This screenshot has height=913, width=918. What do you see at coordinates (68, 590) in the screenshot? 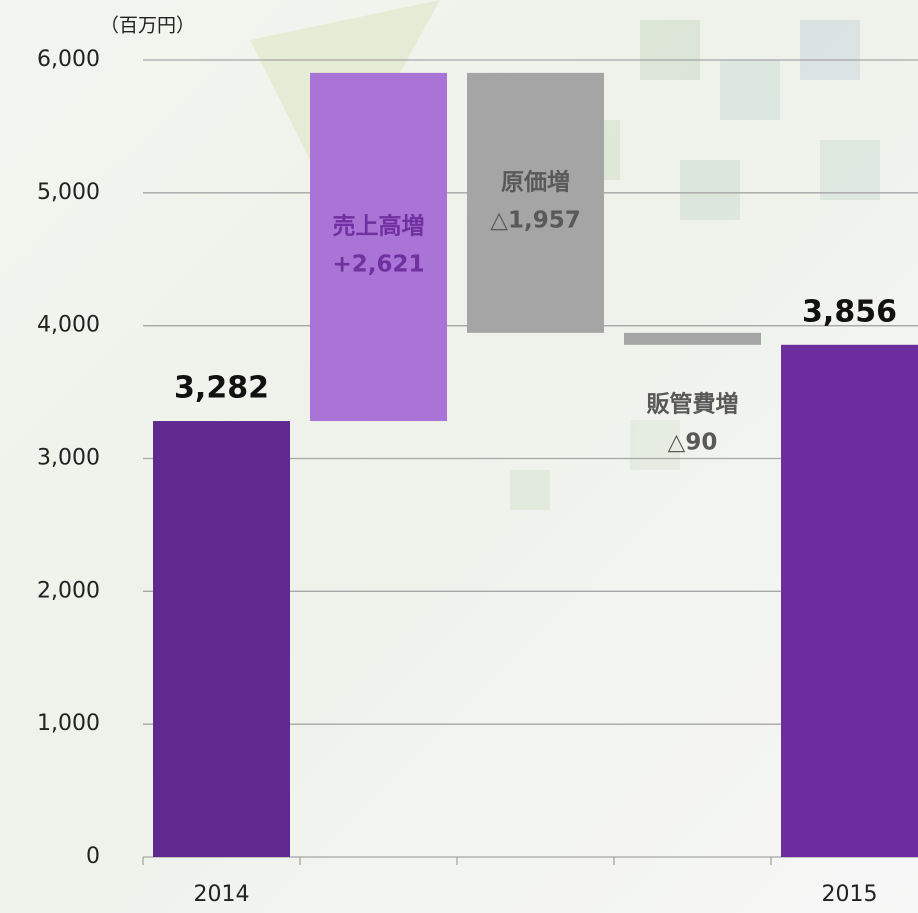
I see `y-tick-label: 2,000` at bounding box center [68, 590].